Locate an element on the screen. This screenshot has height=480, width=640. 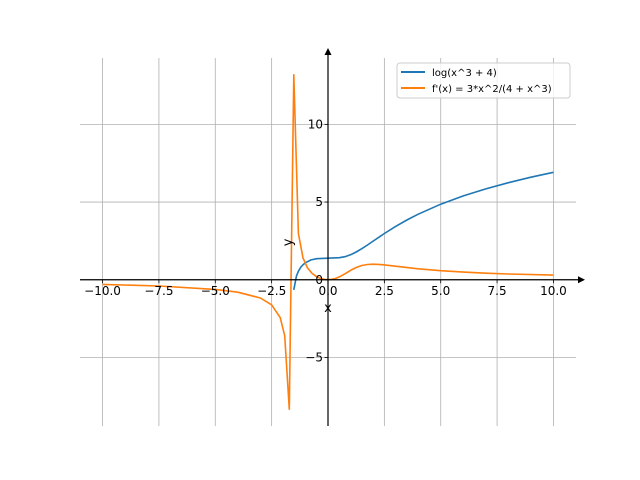
y-axis-label: y is located at coordinates (288, 242).